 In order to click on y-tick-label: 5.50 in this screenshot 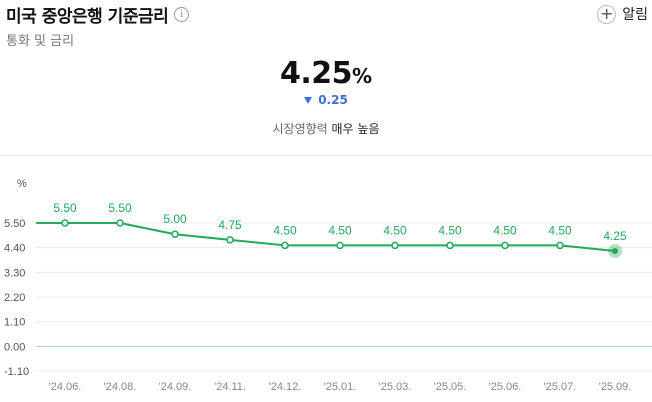, I will do `click(14, 224)`.